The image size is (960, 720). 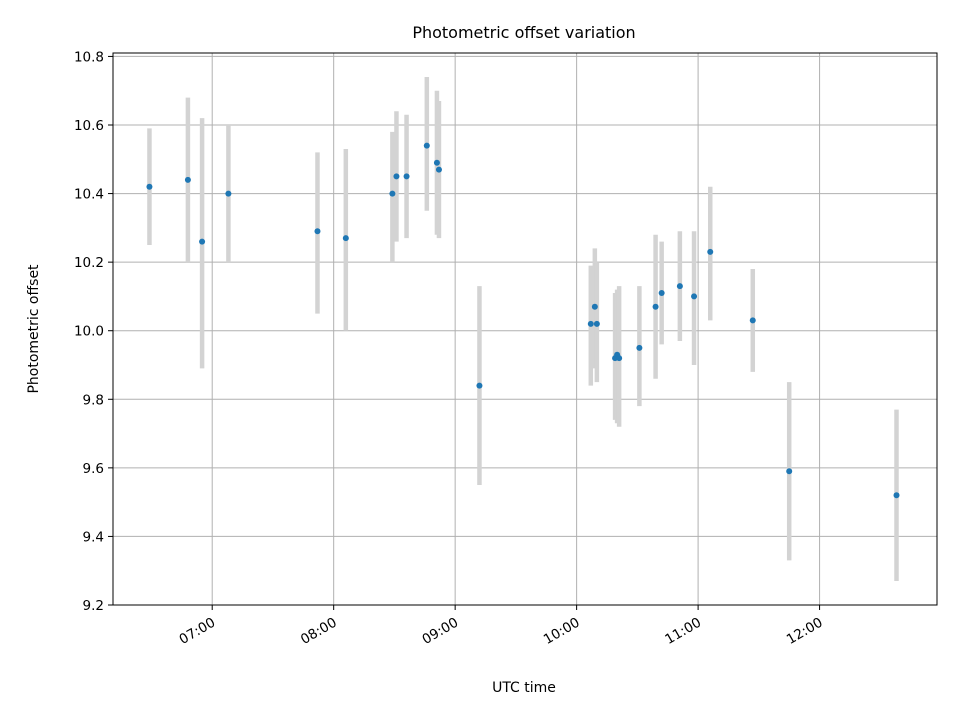 What do you see at coordinates (89, 332) in the screenshot?
I see `y-tick-label: 10.0` at bounding box center [89, 332].